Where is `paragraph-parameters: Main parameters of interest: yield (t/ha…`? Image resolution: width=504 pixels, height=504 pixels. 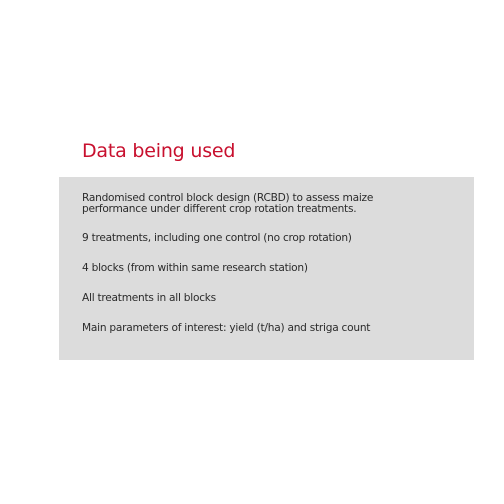 paragraph-parameters: Main parameters of interest: yield (t/ha… is located at coordinates (226, 328).